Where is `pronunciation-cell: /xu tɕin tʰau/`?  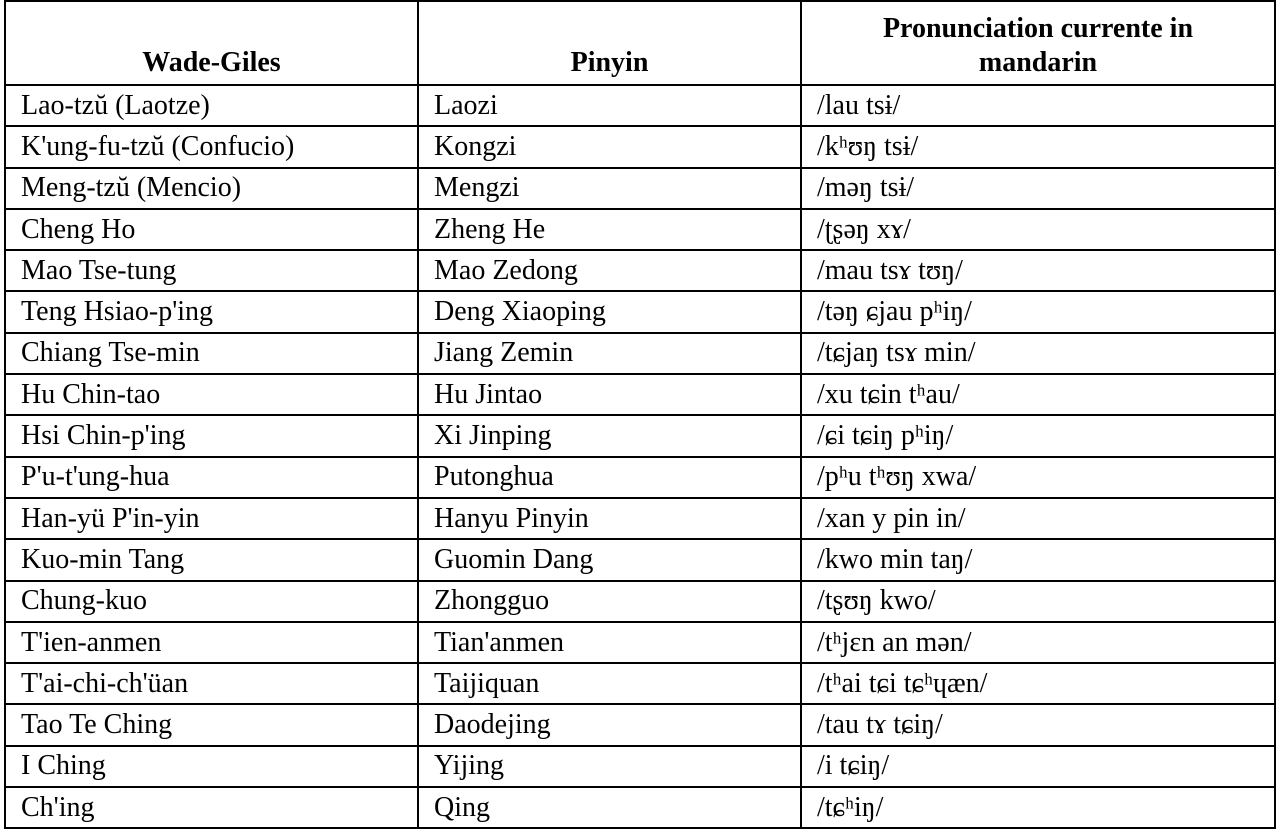 pronunciation-cell: /xu tɕin tʰau/ is located at coordinates (1038, 395).